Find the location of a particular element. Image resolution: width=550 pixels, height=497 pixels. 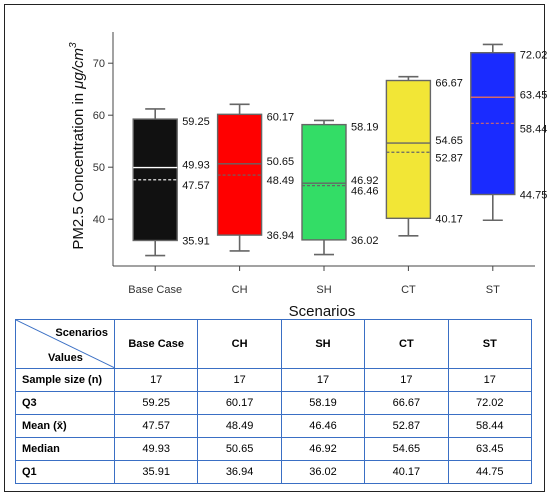

table-header-row: Scenarios Values Base Case CH SH CT ST is located at coordinates (274, 344).